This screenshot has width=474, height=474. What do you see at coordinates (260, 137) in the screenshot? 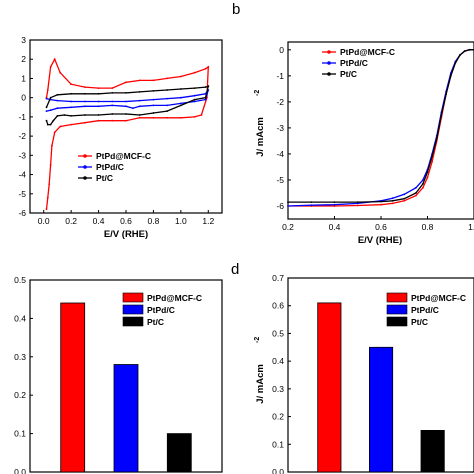
I see `panel-b-ylabel: J/ mAcm` at bounding box center [260, 137].